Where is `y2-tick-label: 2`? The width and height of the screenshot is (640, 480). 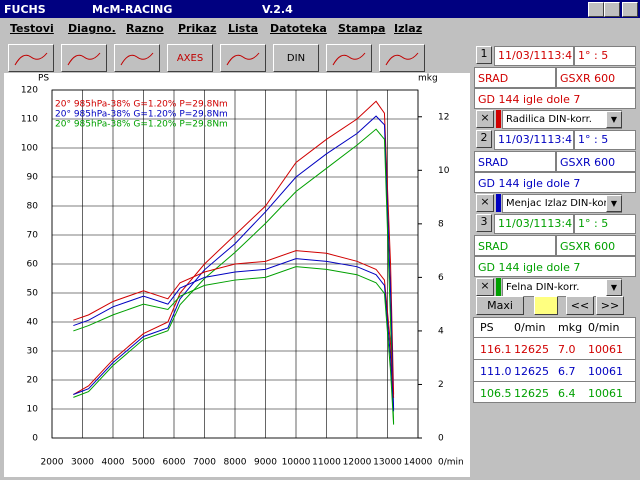 y2-tick-label: 2 is located at coordinates (441, 385).